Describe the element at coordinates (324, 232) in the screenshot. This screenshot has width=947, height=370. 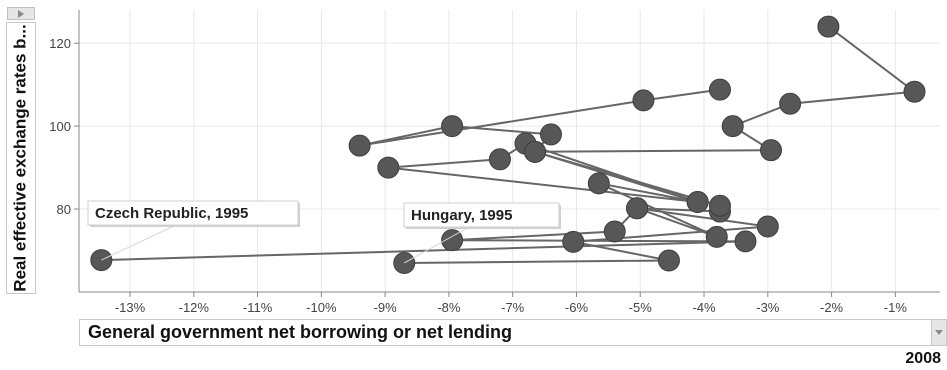
I see `annotations: Czech Republic, 1995 Hungary, 1995` at that location.